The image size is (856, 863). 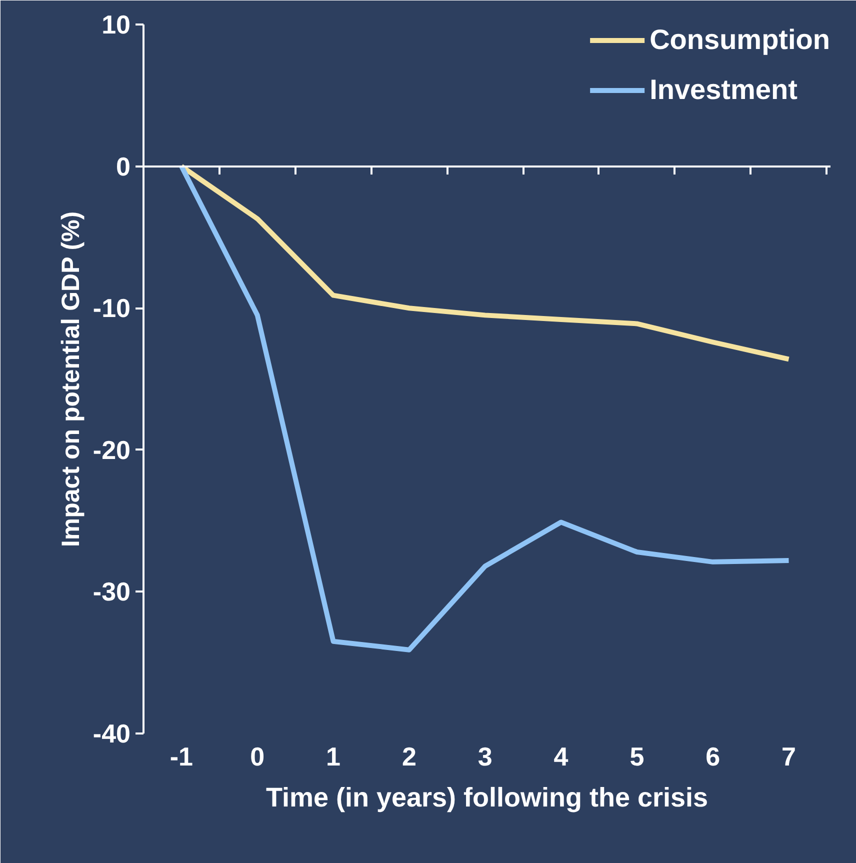 What do you see at coordinates (487, 797) in the screenshot?
I see `x-axis-title: Time (in years) following the crisis` at bounding box center [487, 797].